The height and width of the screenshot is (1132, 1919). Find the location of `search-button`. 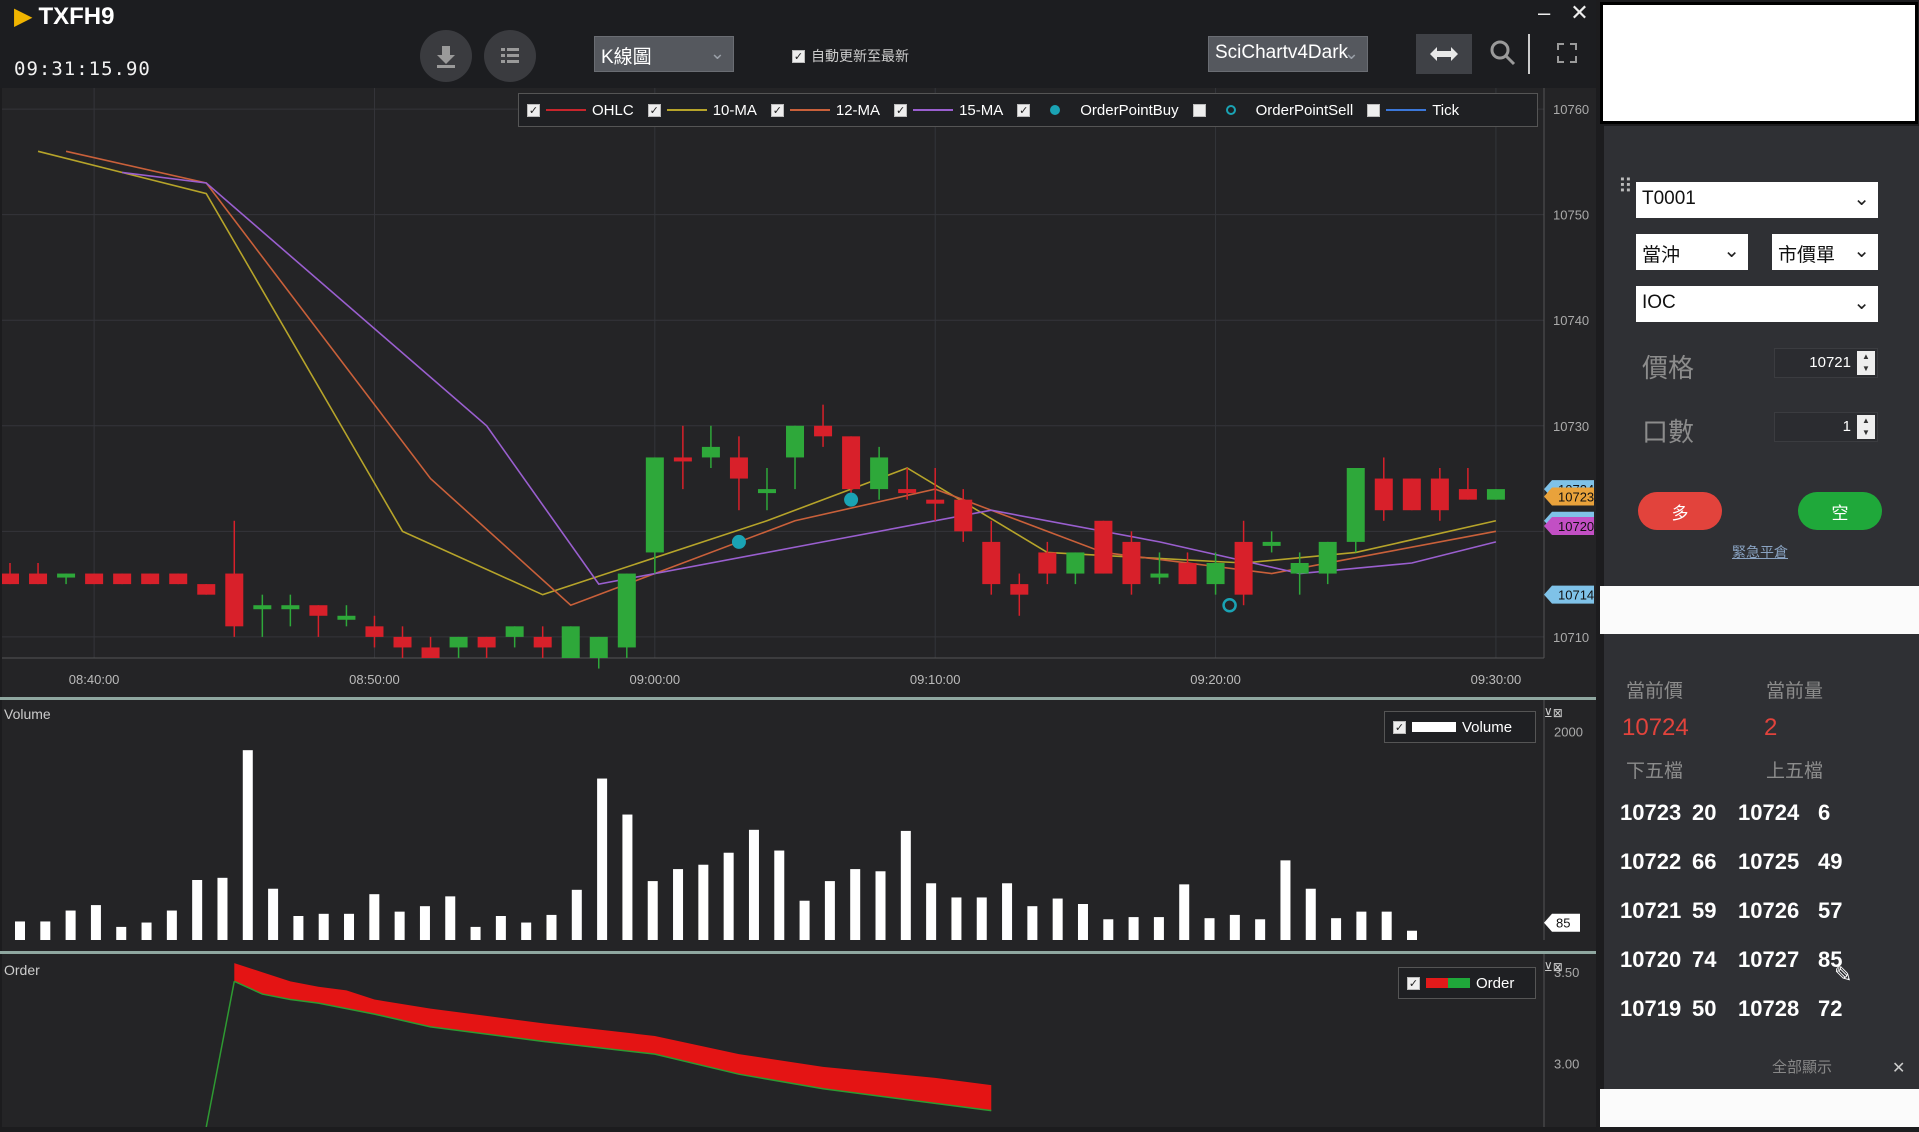

search-button is located at coordinates (1503, 55).